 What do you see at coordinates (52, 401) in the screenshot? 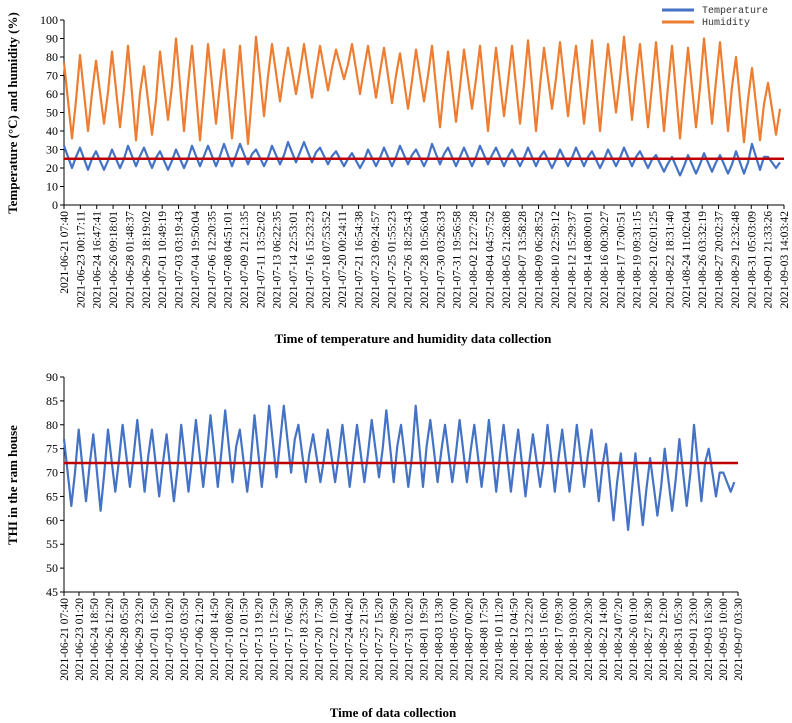
I see `chart2-y-tick-label: 85` at bounding box center [52, 401].